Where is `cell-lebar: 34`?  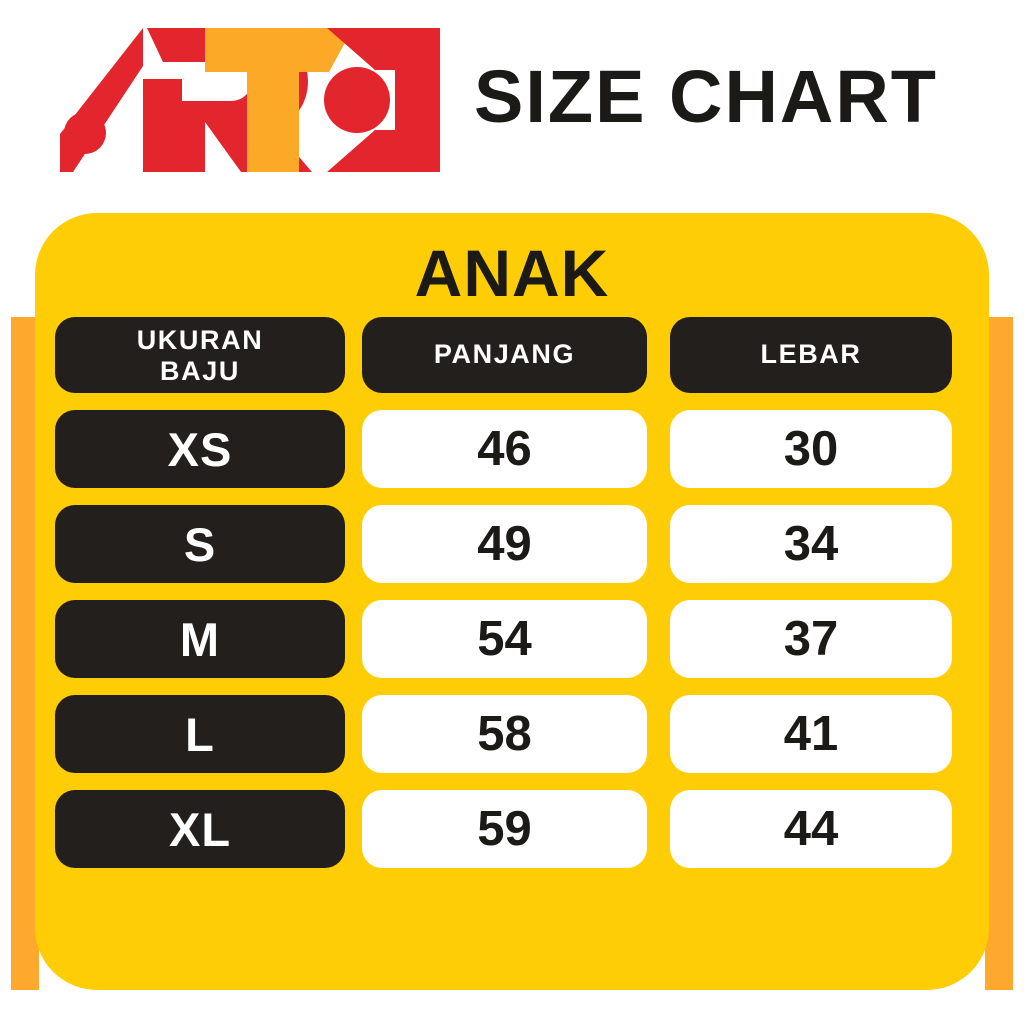
cell-lebar: 34 is located at coordinates (811, 544).